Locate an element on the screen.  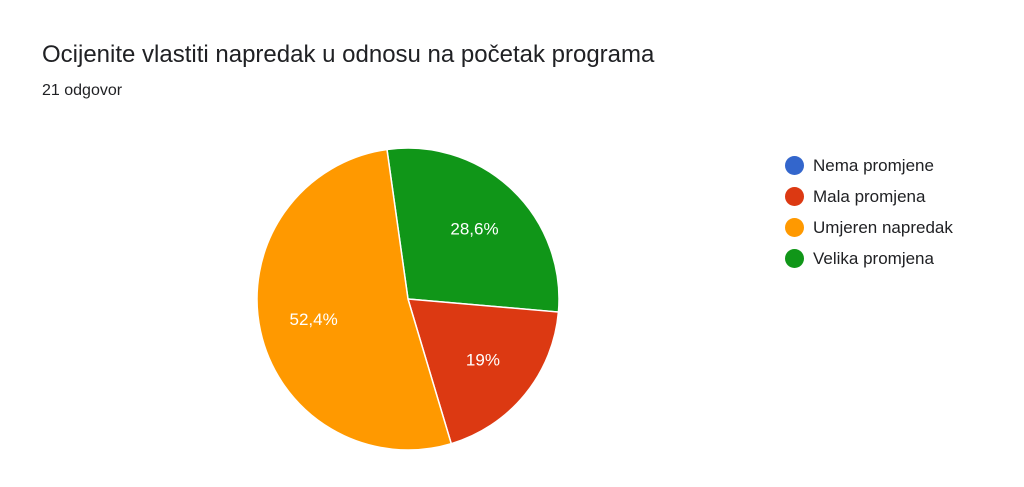
pie-slice-value-label: 52,4% is located at coordinates (313, 319).